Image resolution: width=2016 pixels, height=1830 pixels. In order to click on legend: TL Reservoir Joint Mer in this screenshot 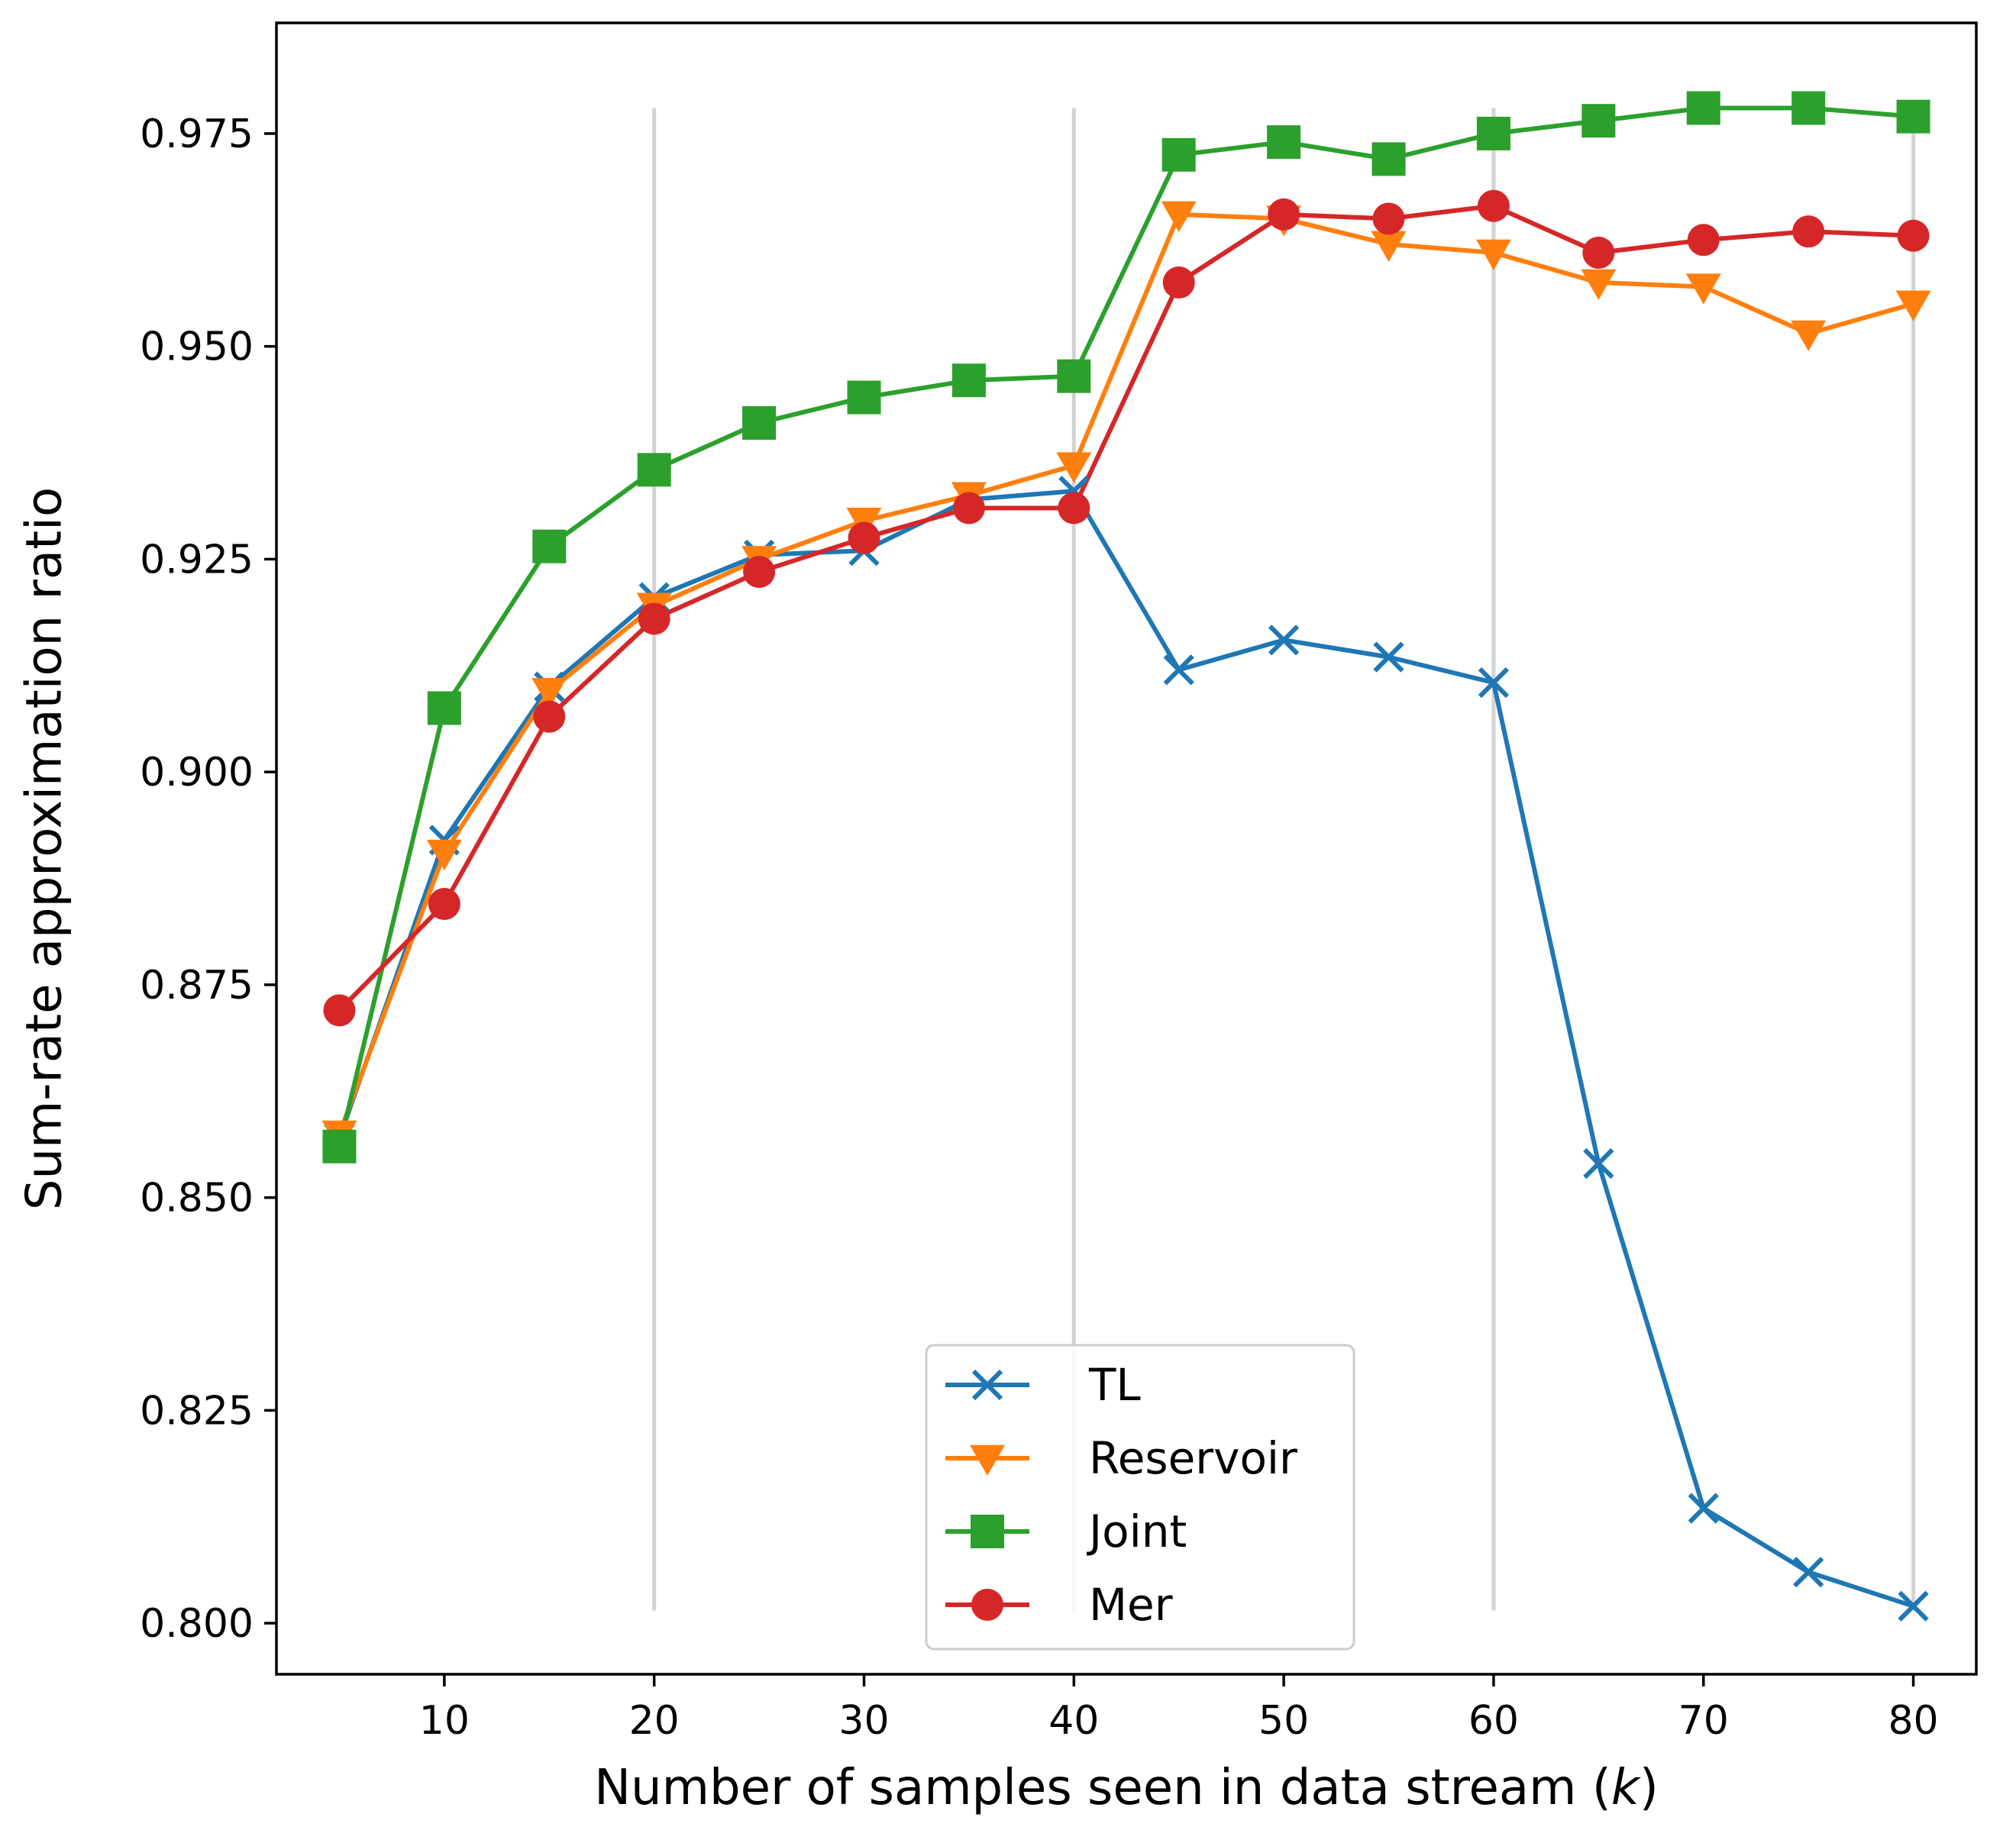, I will do `click(1140, 1497)`.